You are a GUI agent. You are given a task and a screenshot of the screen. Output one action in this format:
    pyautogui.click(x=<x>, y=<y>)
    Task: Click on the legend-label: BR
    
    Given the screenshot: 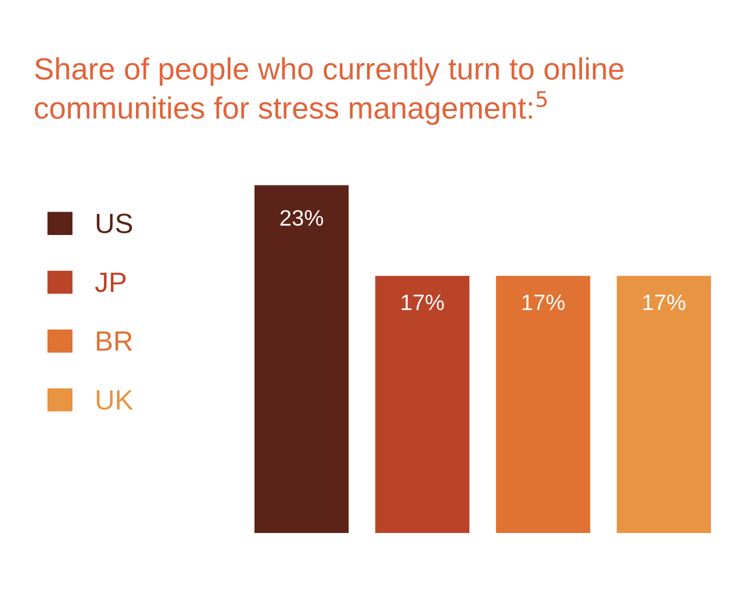 What is the action you would take?
    pyautogui.click(x=114, y=341)
    